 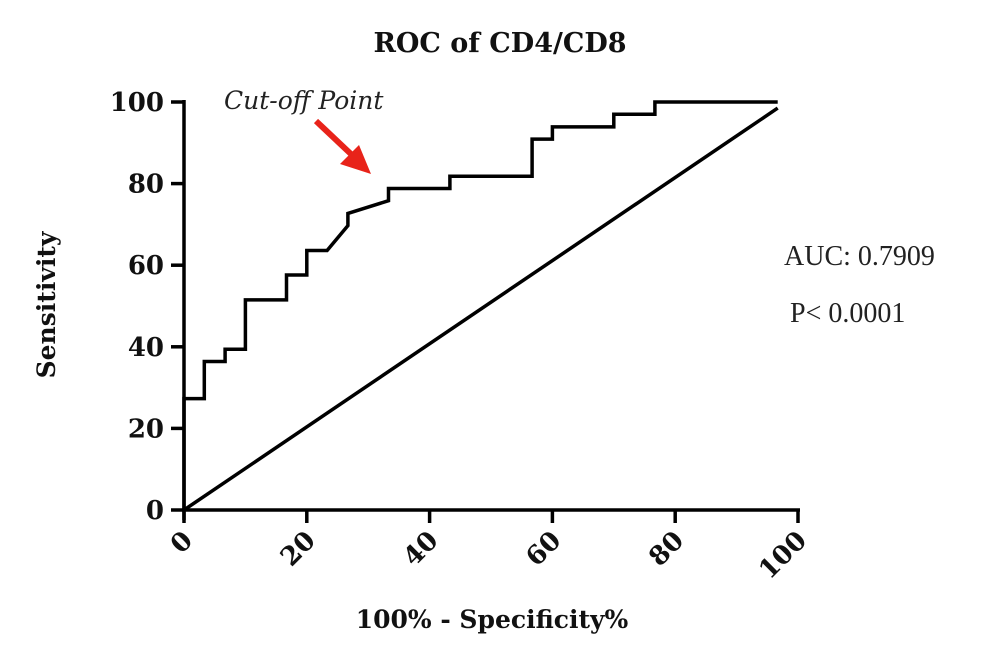 What do you see at coordinates (146, 185) in the screenshot?
I see `y-tick-label: 80` at bounding box center [146, 185].